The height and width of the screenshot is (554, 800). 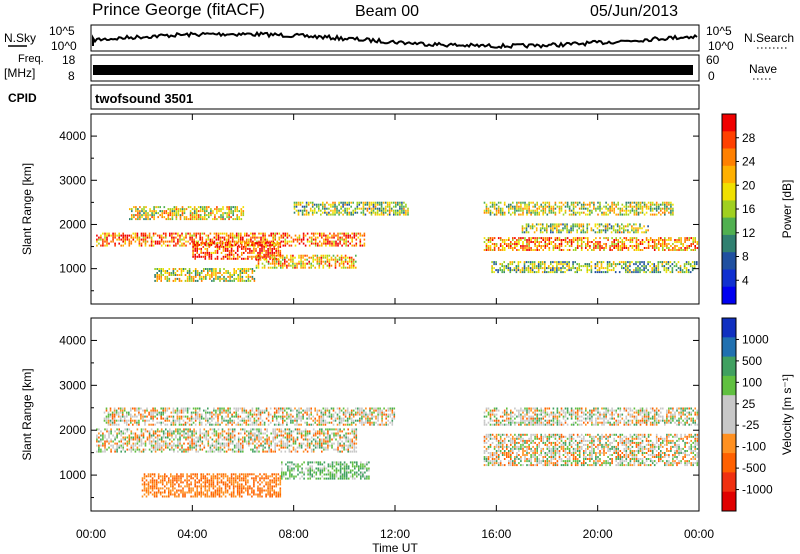 What do you see at coordinates (745, 257) in the screenshot?
I see `colorbar-tick-label: 8` at bounding box center [745, 257].